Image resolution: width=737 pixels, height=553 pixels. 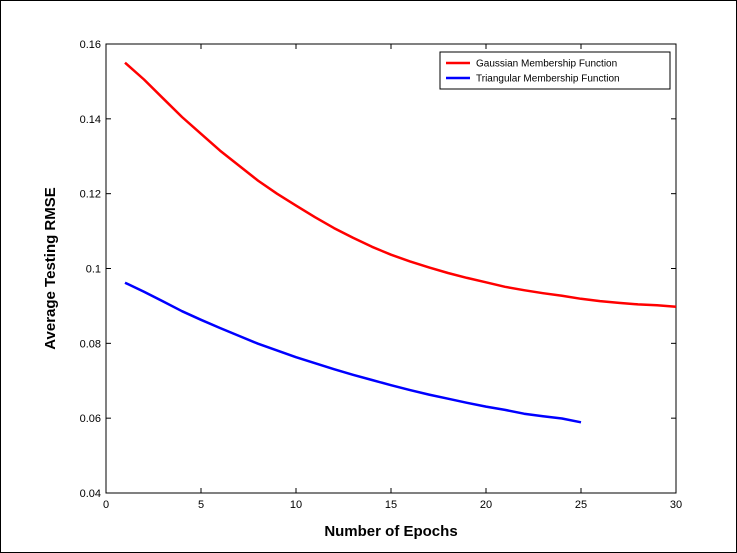 I want to click on y-tick-label: 0.14, so click(x=90, y=120).